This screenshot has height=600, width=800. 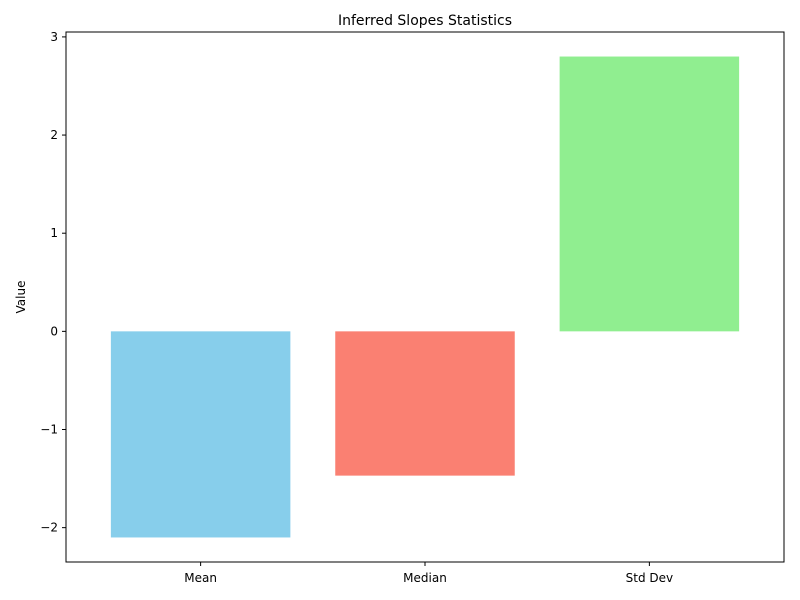 What do you see at coordinates (649, 194) in the screenshot?
I see `bar-std-dev` at bounding box center [649, 194].